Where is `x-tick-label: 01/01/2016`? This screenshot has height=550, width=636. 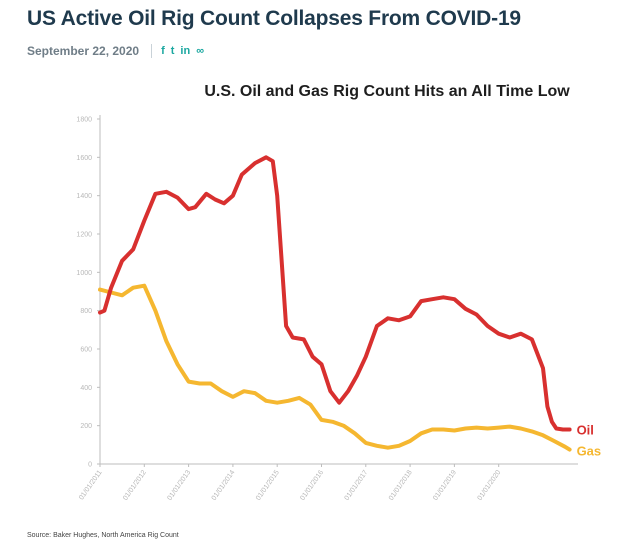
x-tick-label: 01/01/2016 is located at coordinates (312, 485).